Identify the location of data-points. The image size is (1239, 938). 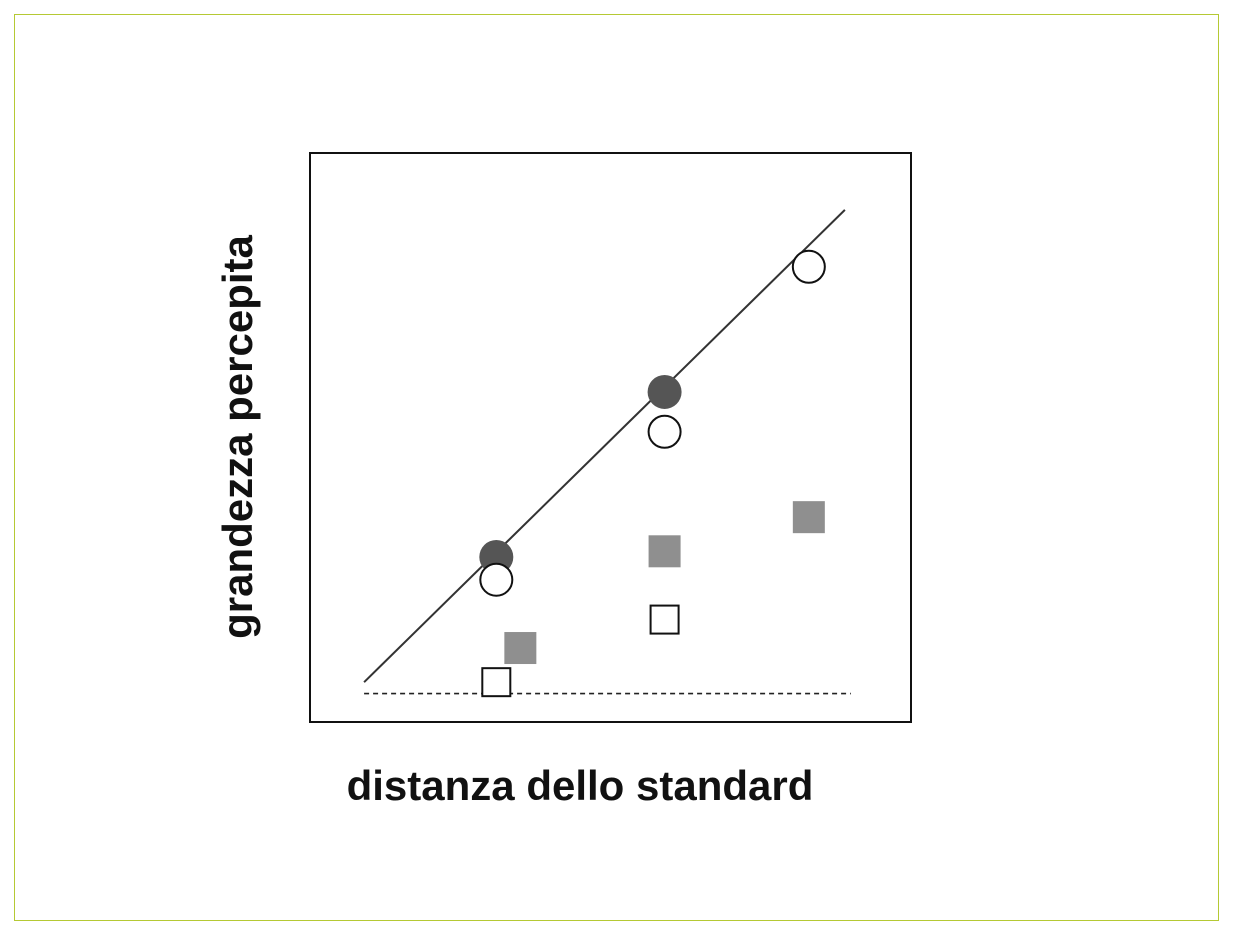
(652, 473).